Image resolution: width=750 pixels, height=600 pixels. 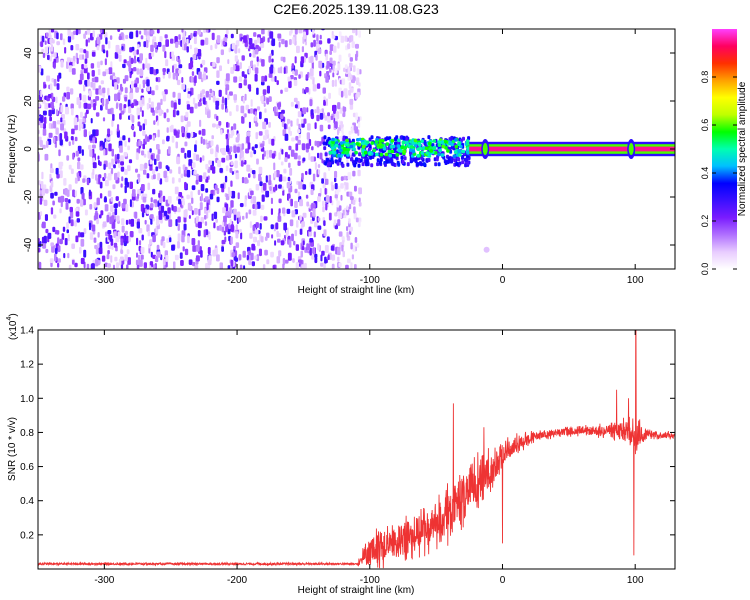 What do you see at coordinates (27, 501) in the screenshot?
I see `snr-ytick-label: 0.4` at bounding box center [27, 501].